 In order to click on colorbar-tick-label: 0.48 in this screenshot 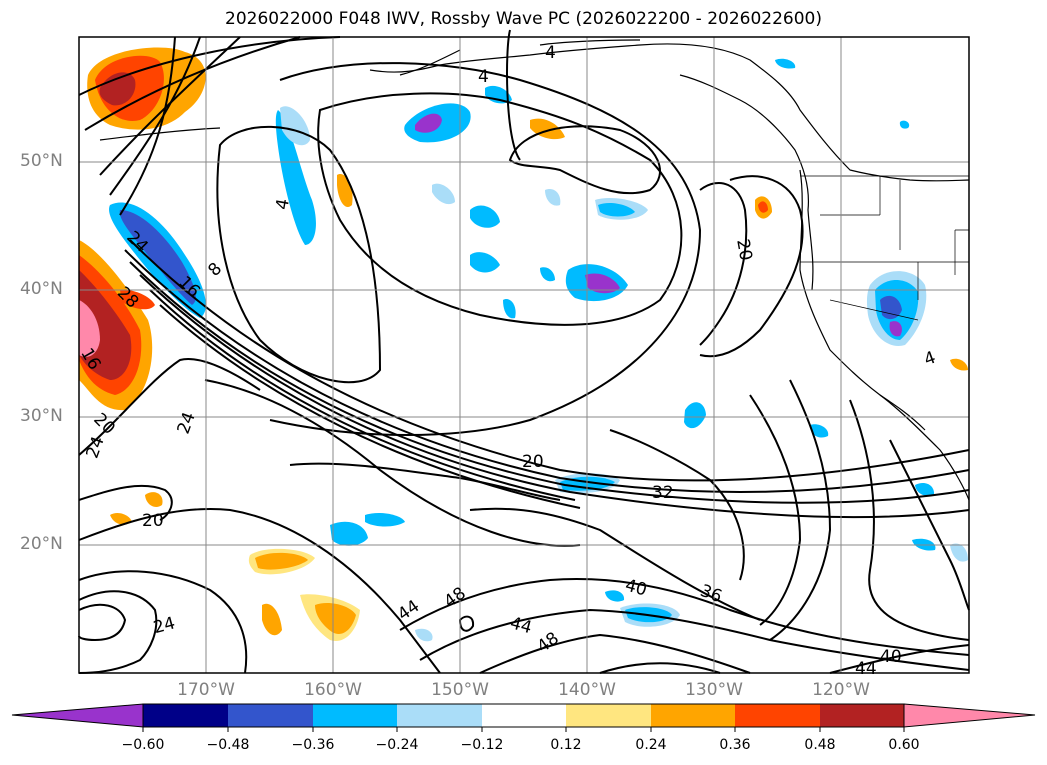, I will do `click(820, 745)`.